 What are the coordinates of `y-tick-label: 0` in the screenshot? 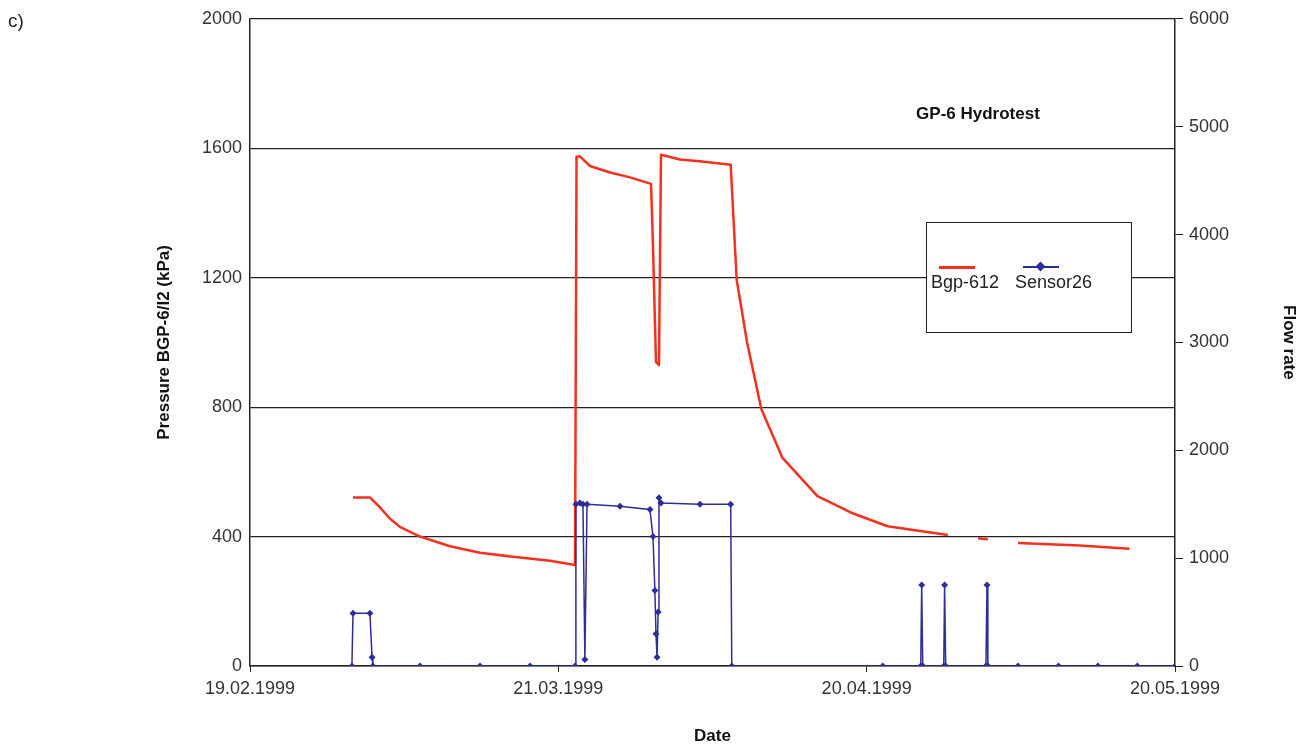 It's located at (236, 664).